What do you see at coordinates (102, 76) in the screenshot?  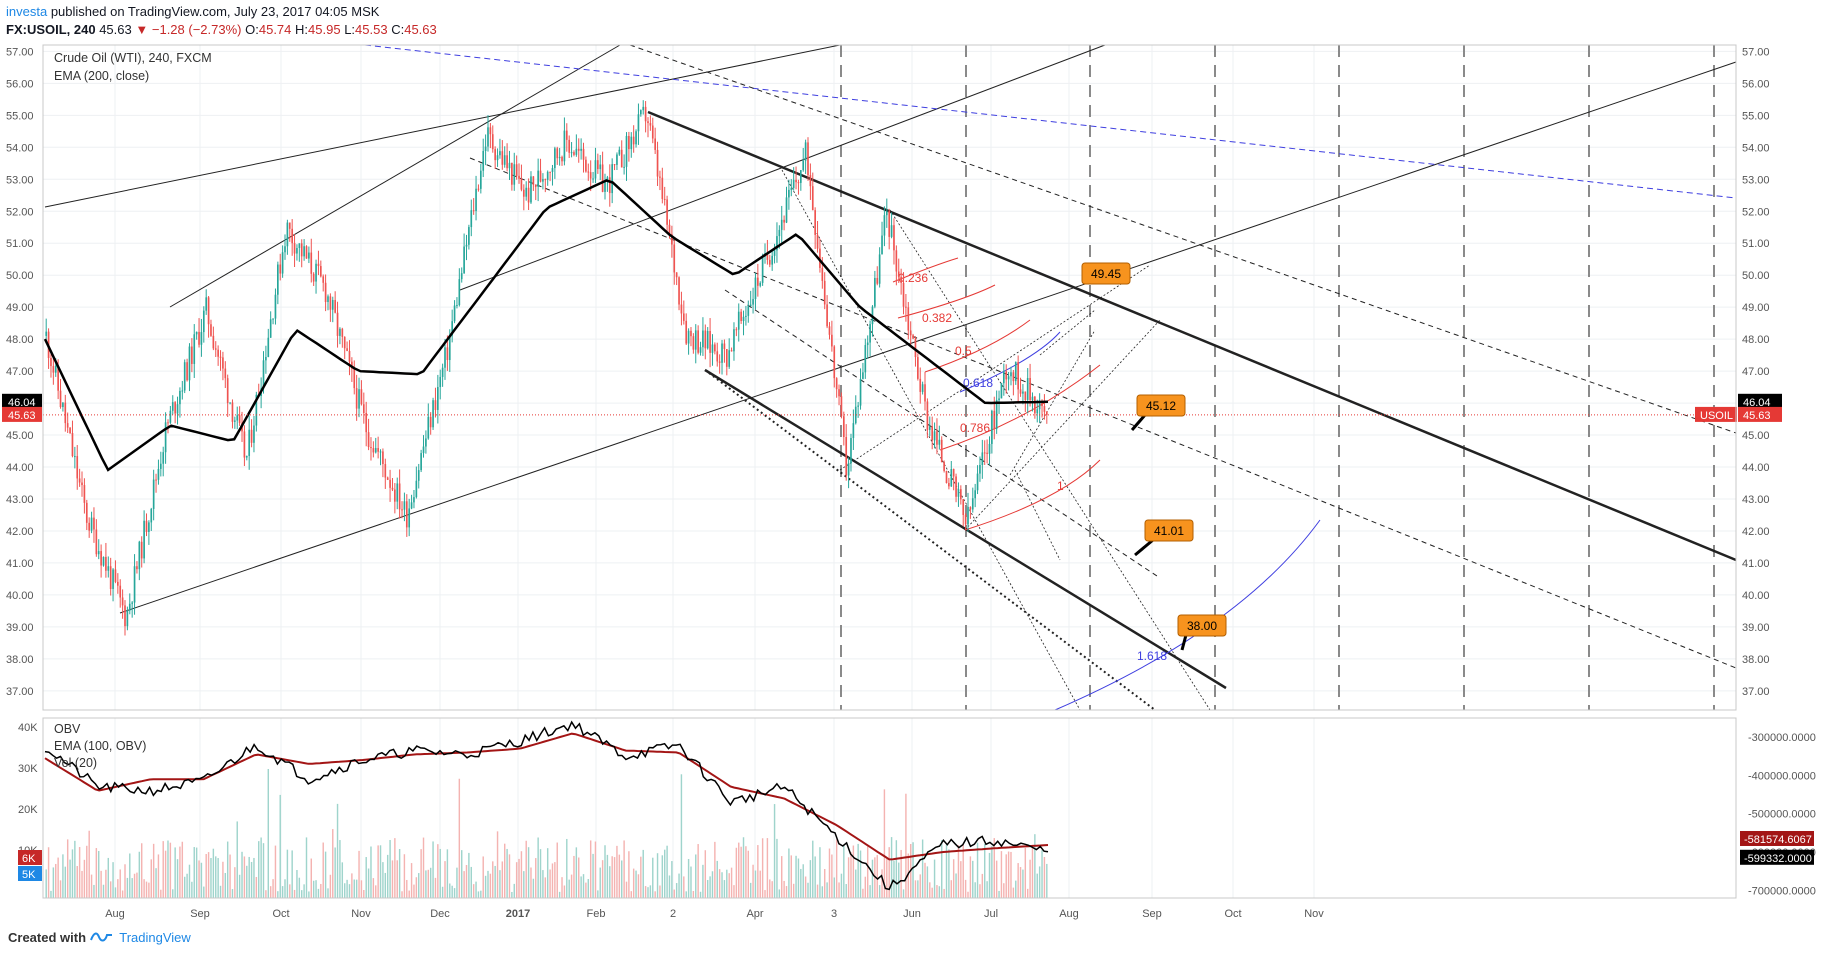 I see `legend-ema: EMA (200, close)` at bounding box center [102, 76].